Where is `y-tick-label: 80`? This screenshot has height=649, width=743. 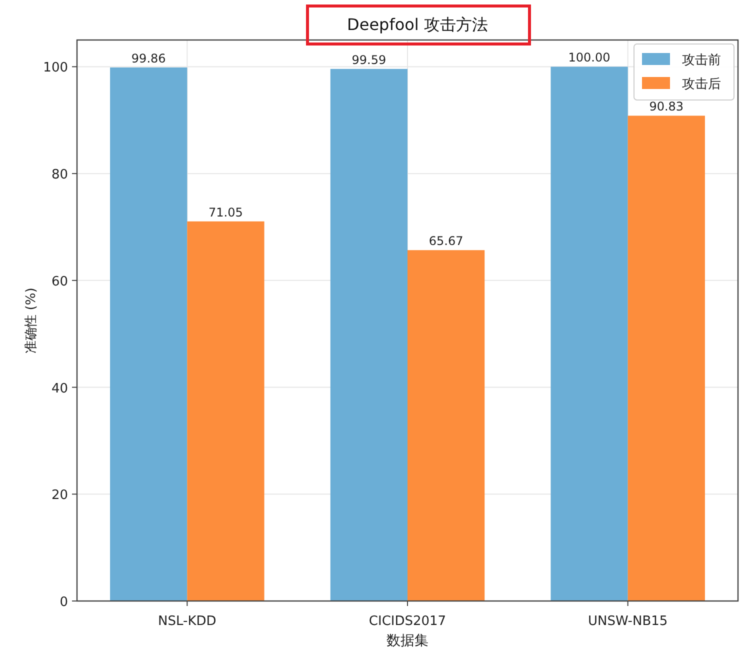
y-tick-label: 80 is located at coordinates (59, 175).